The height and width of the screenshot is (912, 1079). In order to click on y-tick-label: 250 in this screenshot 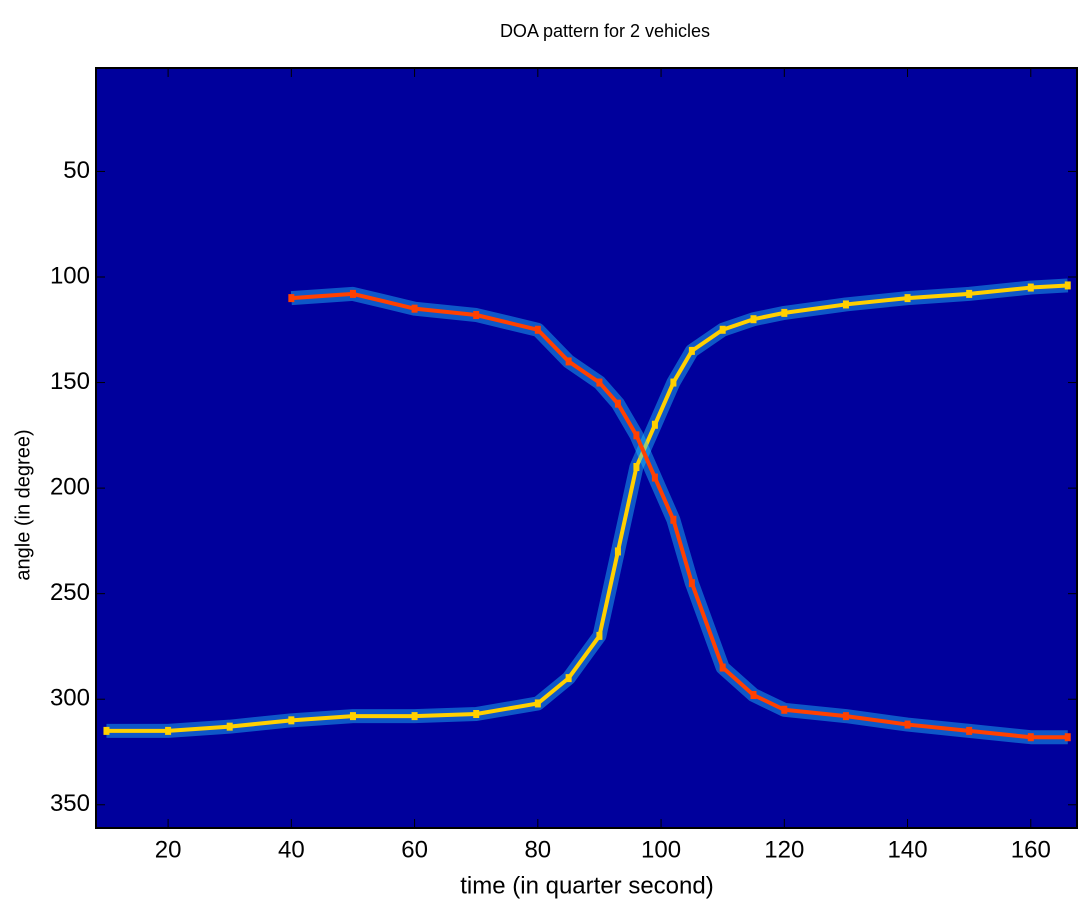, I will do `click(70, 592)`.